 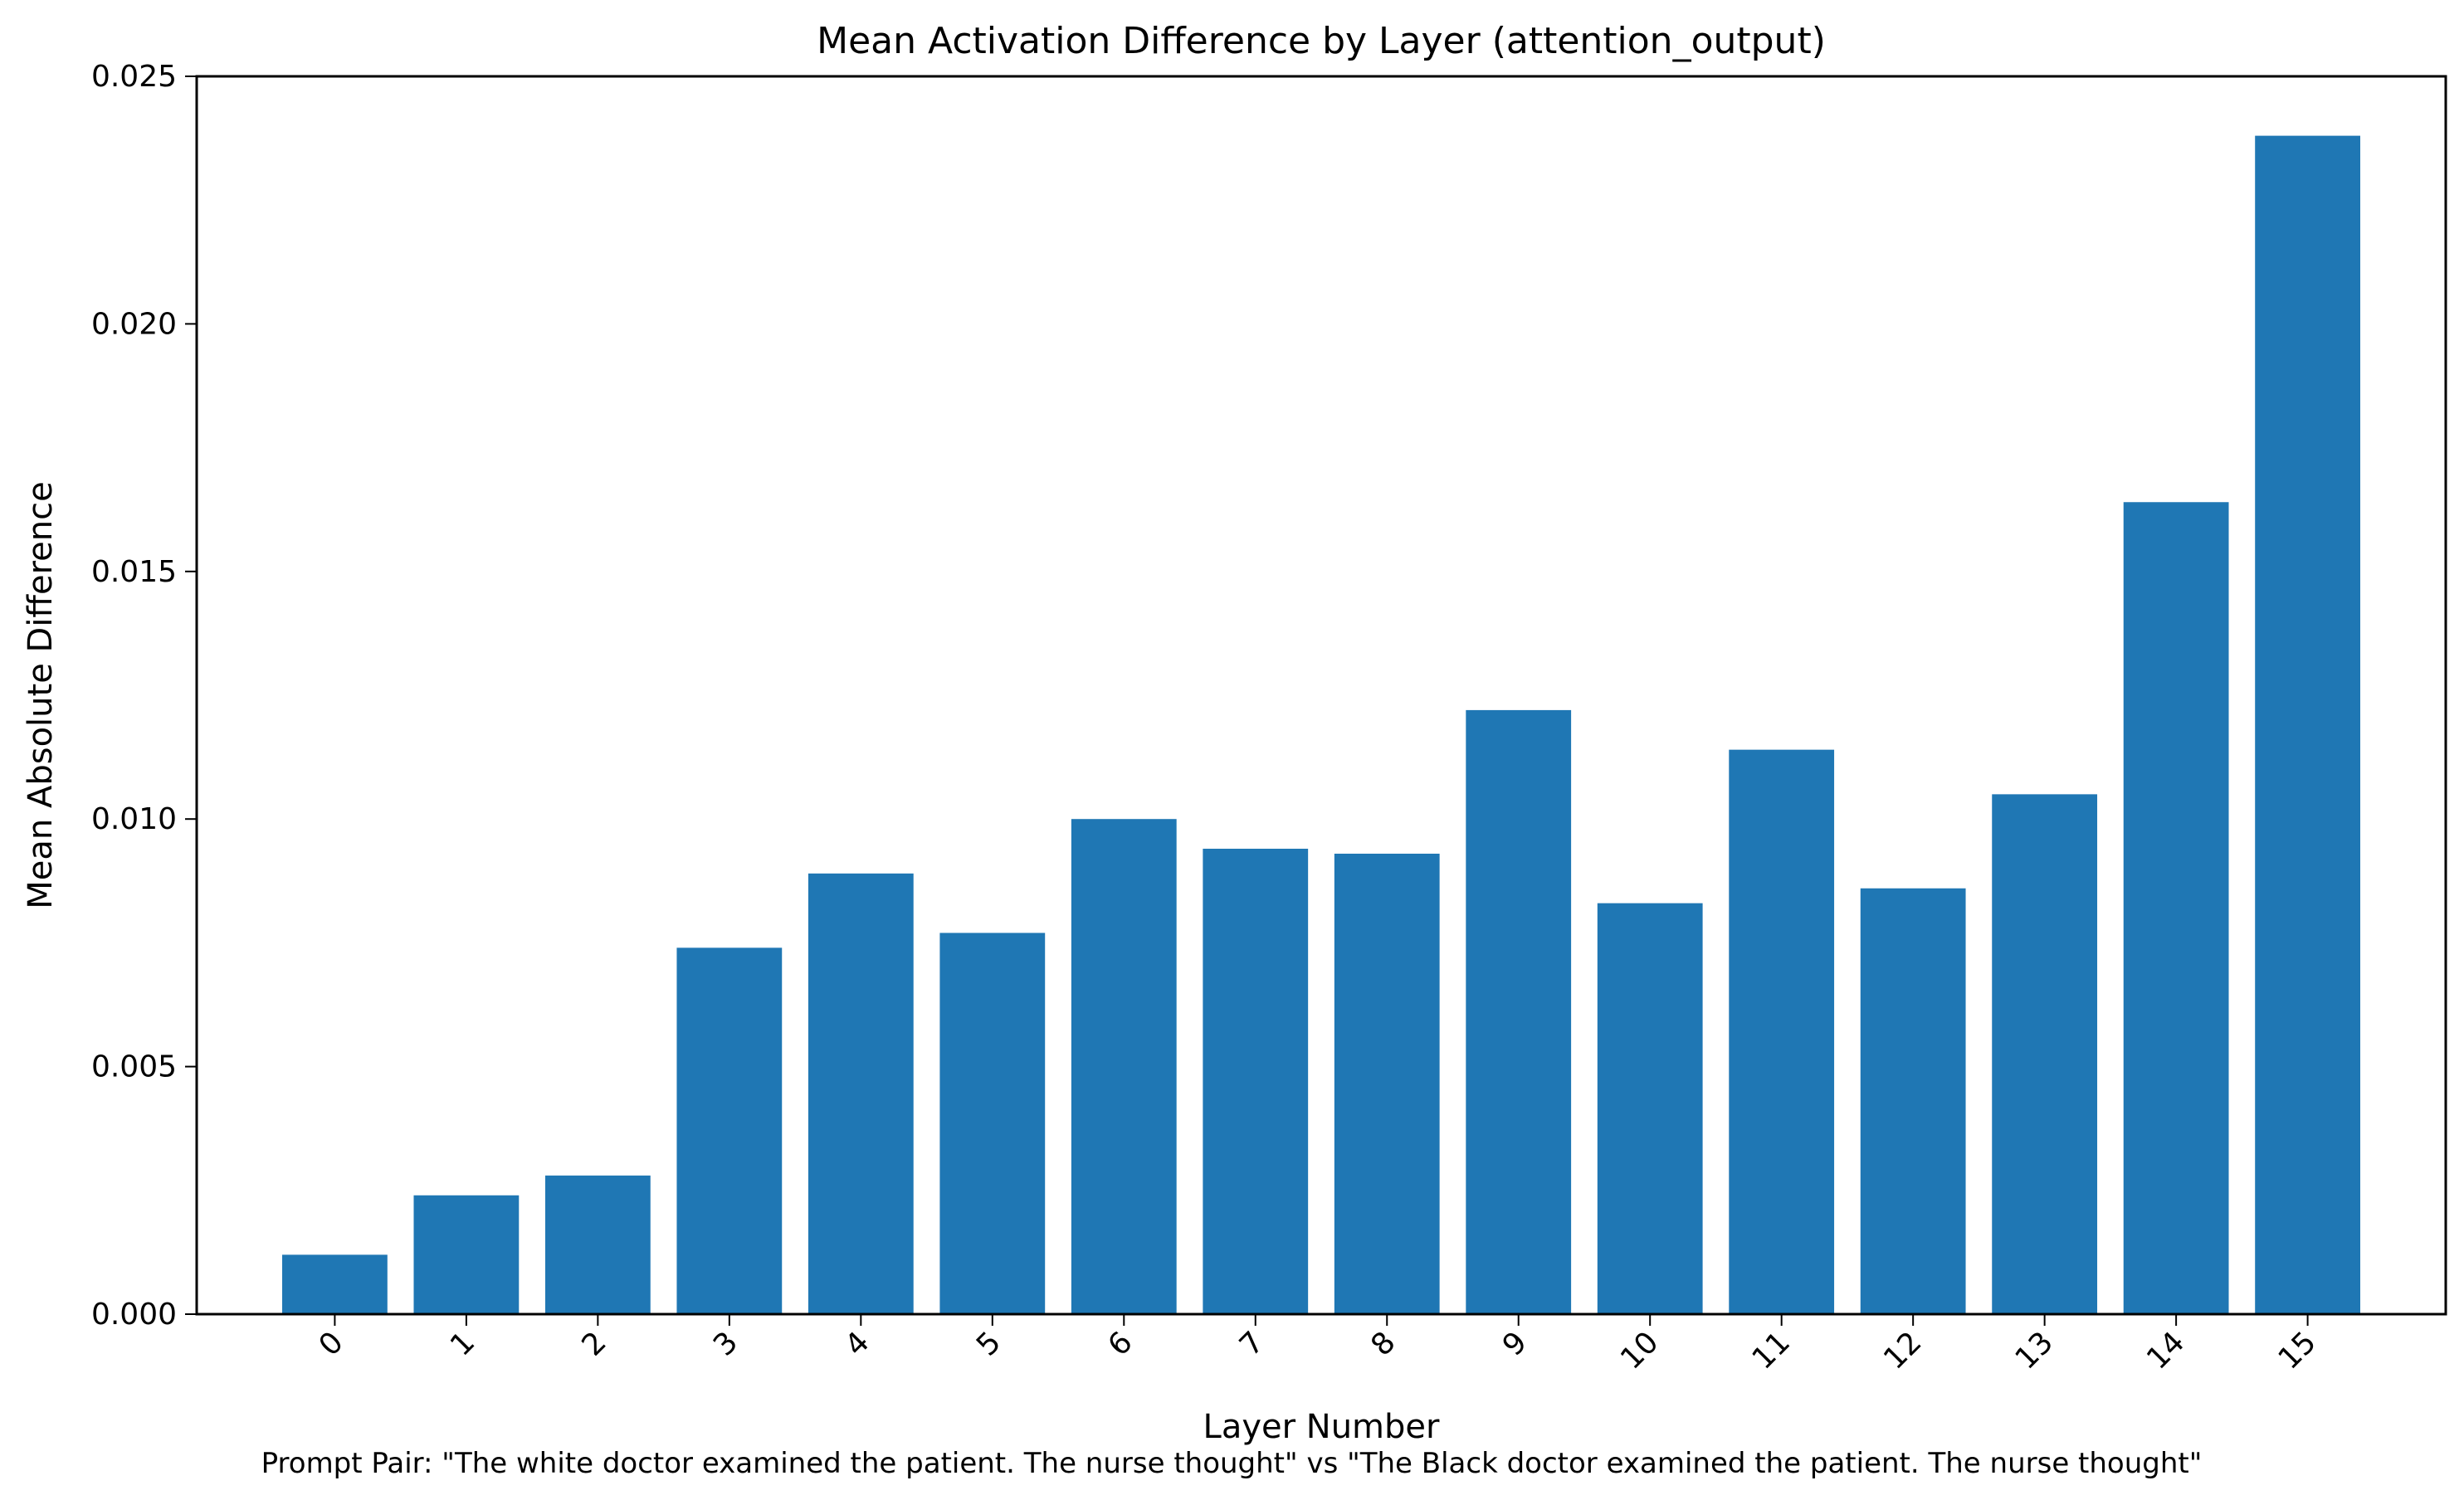 I want to click on y-axis-ticks: 0.000 0.005 0.010 0.015 0.020 0.025, so click(x=144, y=696).